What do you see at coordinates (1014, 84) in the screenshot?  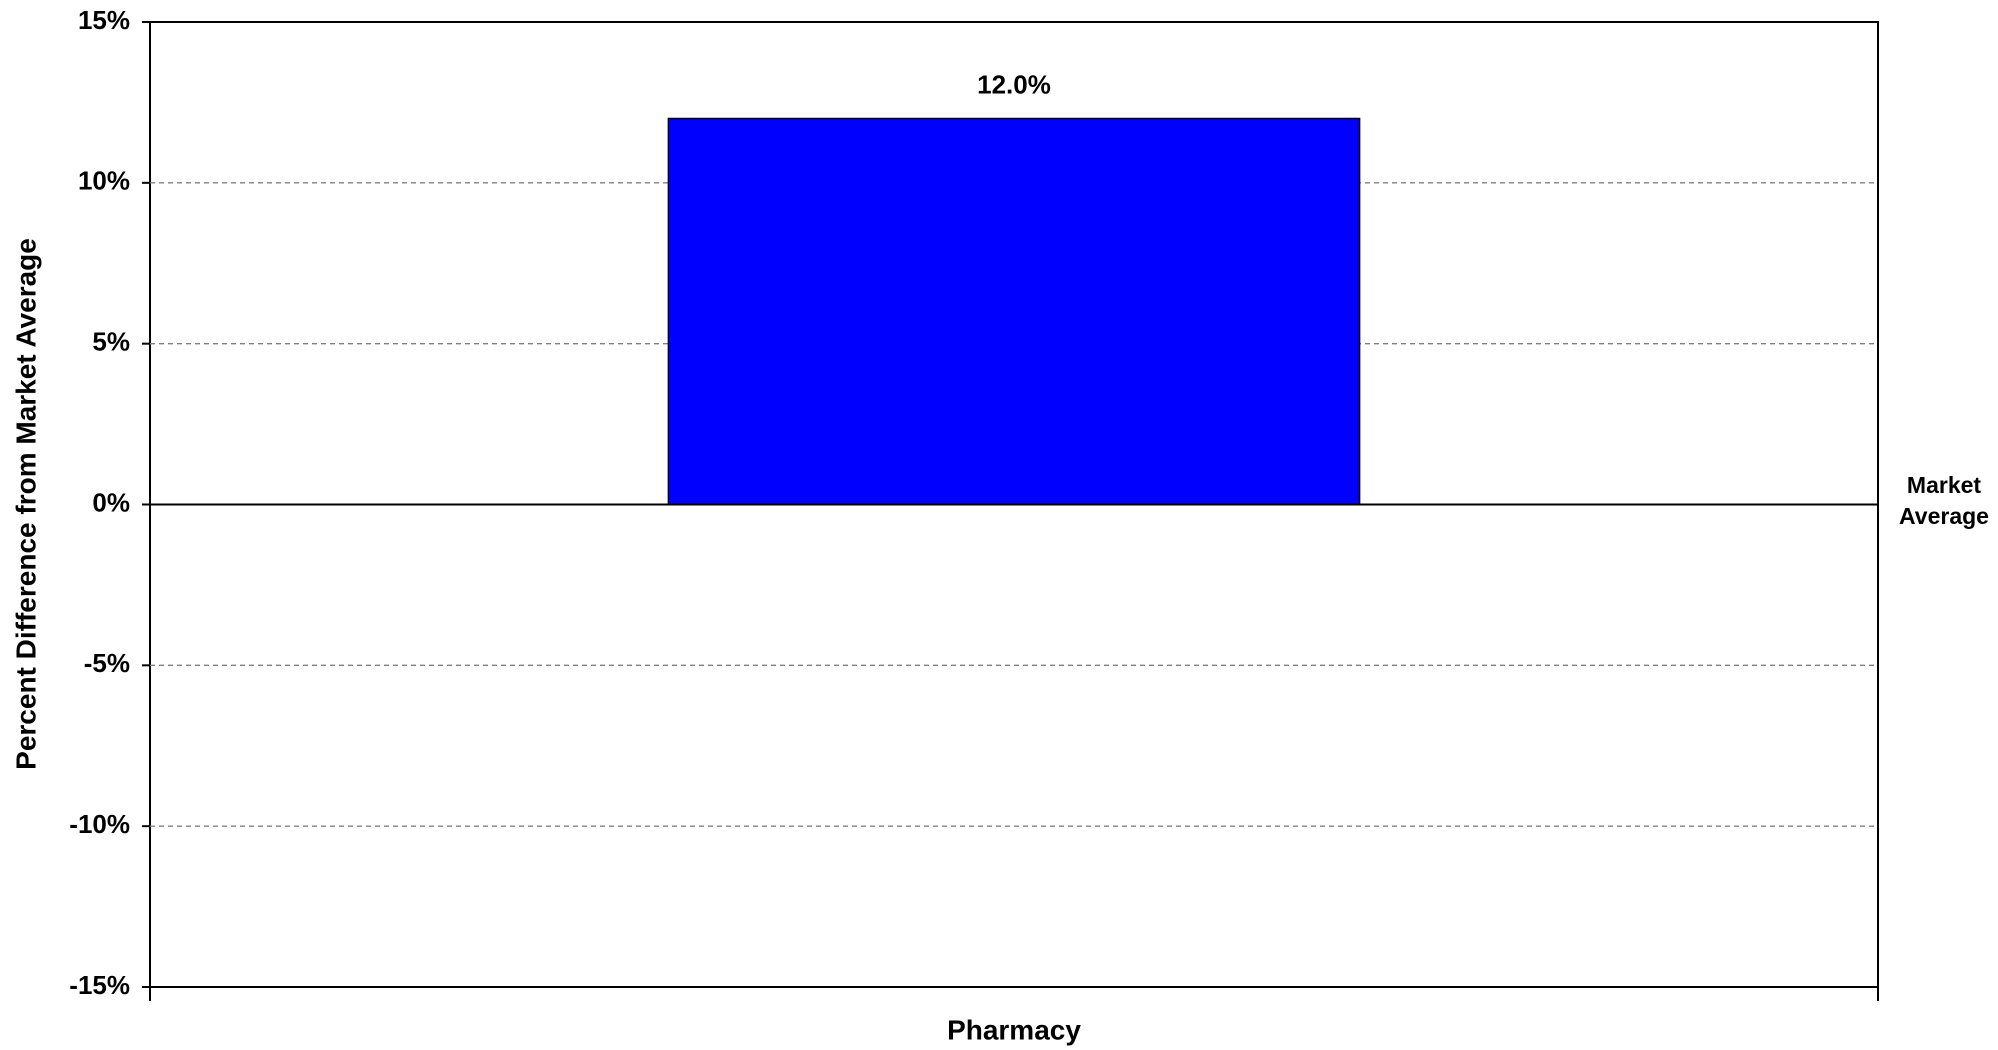 I see `data-label: 12.0%` at bounding box center [1014, 84].